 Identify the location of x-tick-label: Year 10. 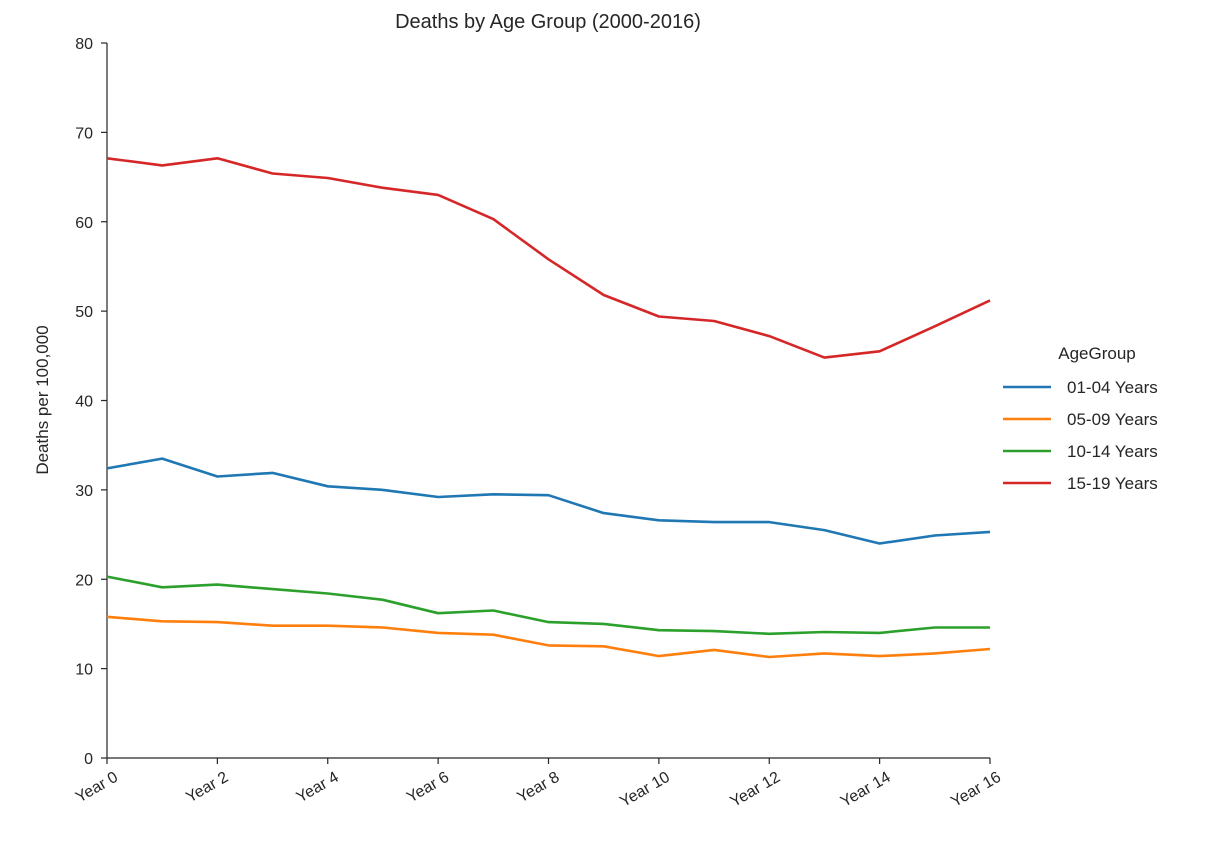
(645, 790).